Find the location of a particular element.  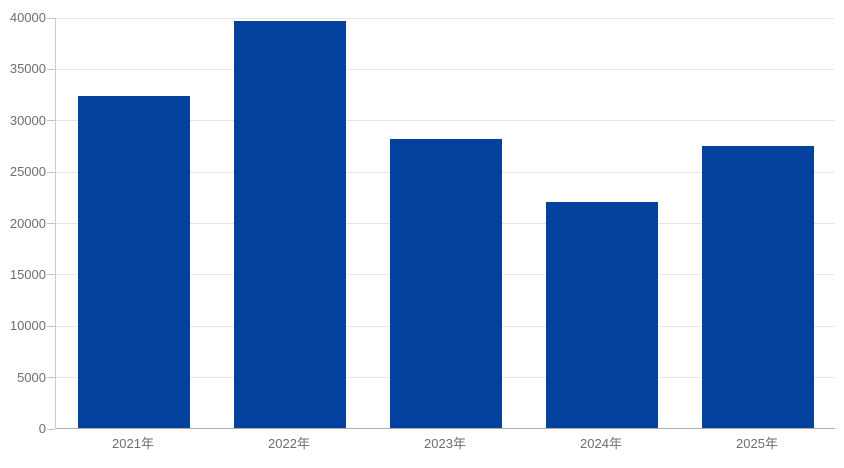

x-axis-label-2022: 2022年 is located at coordinates (289, 443).